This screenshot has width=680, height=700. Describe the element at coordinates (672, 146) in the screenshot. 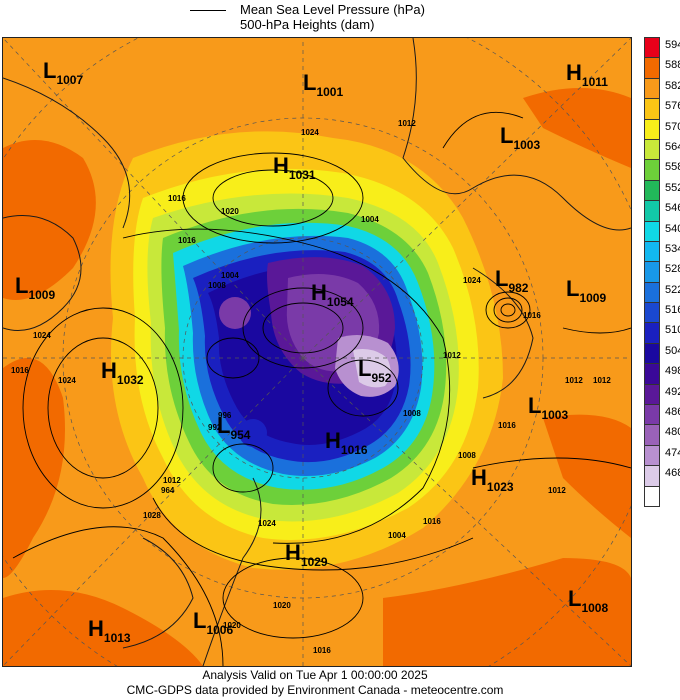

I see `colorbar-label: 564` at that location.